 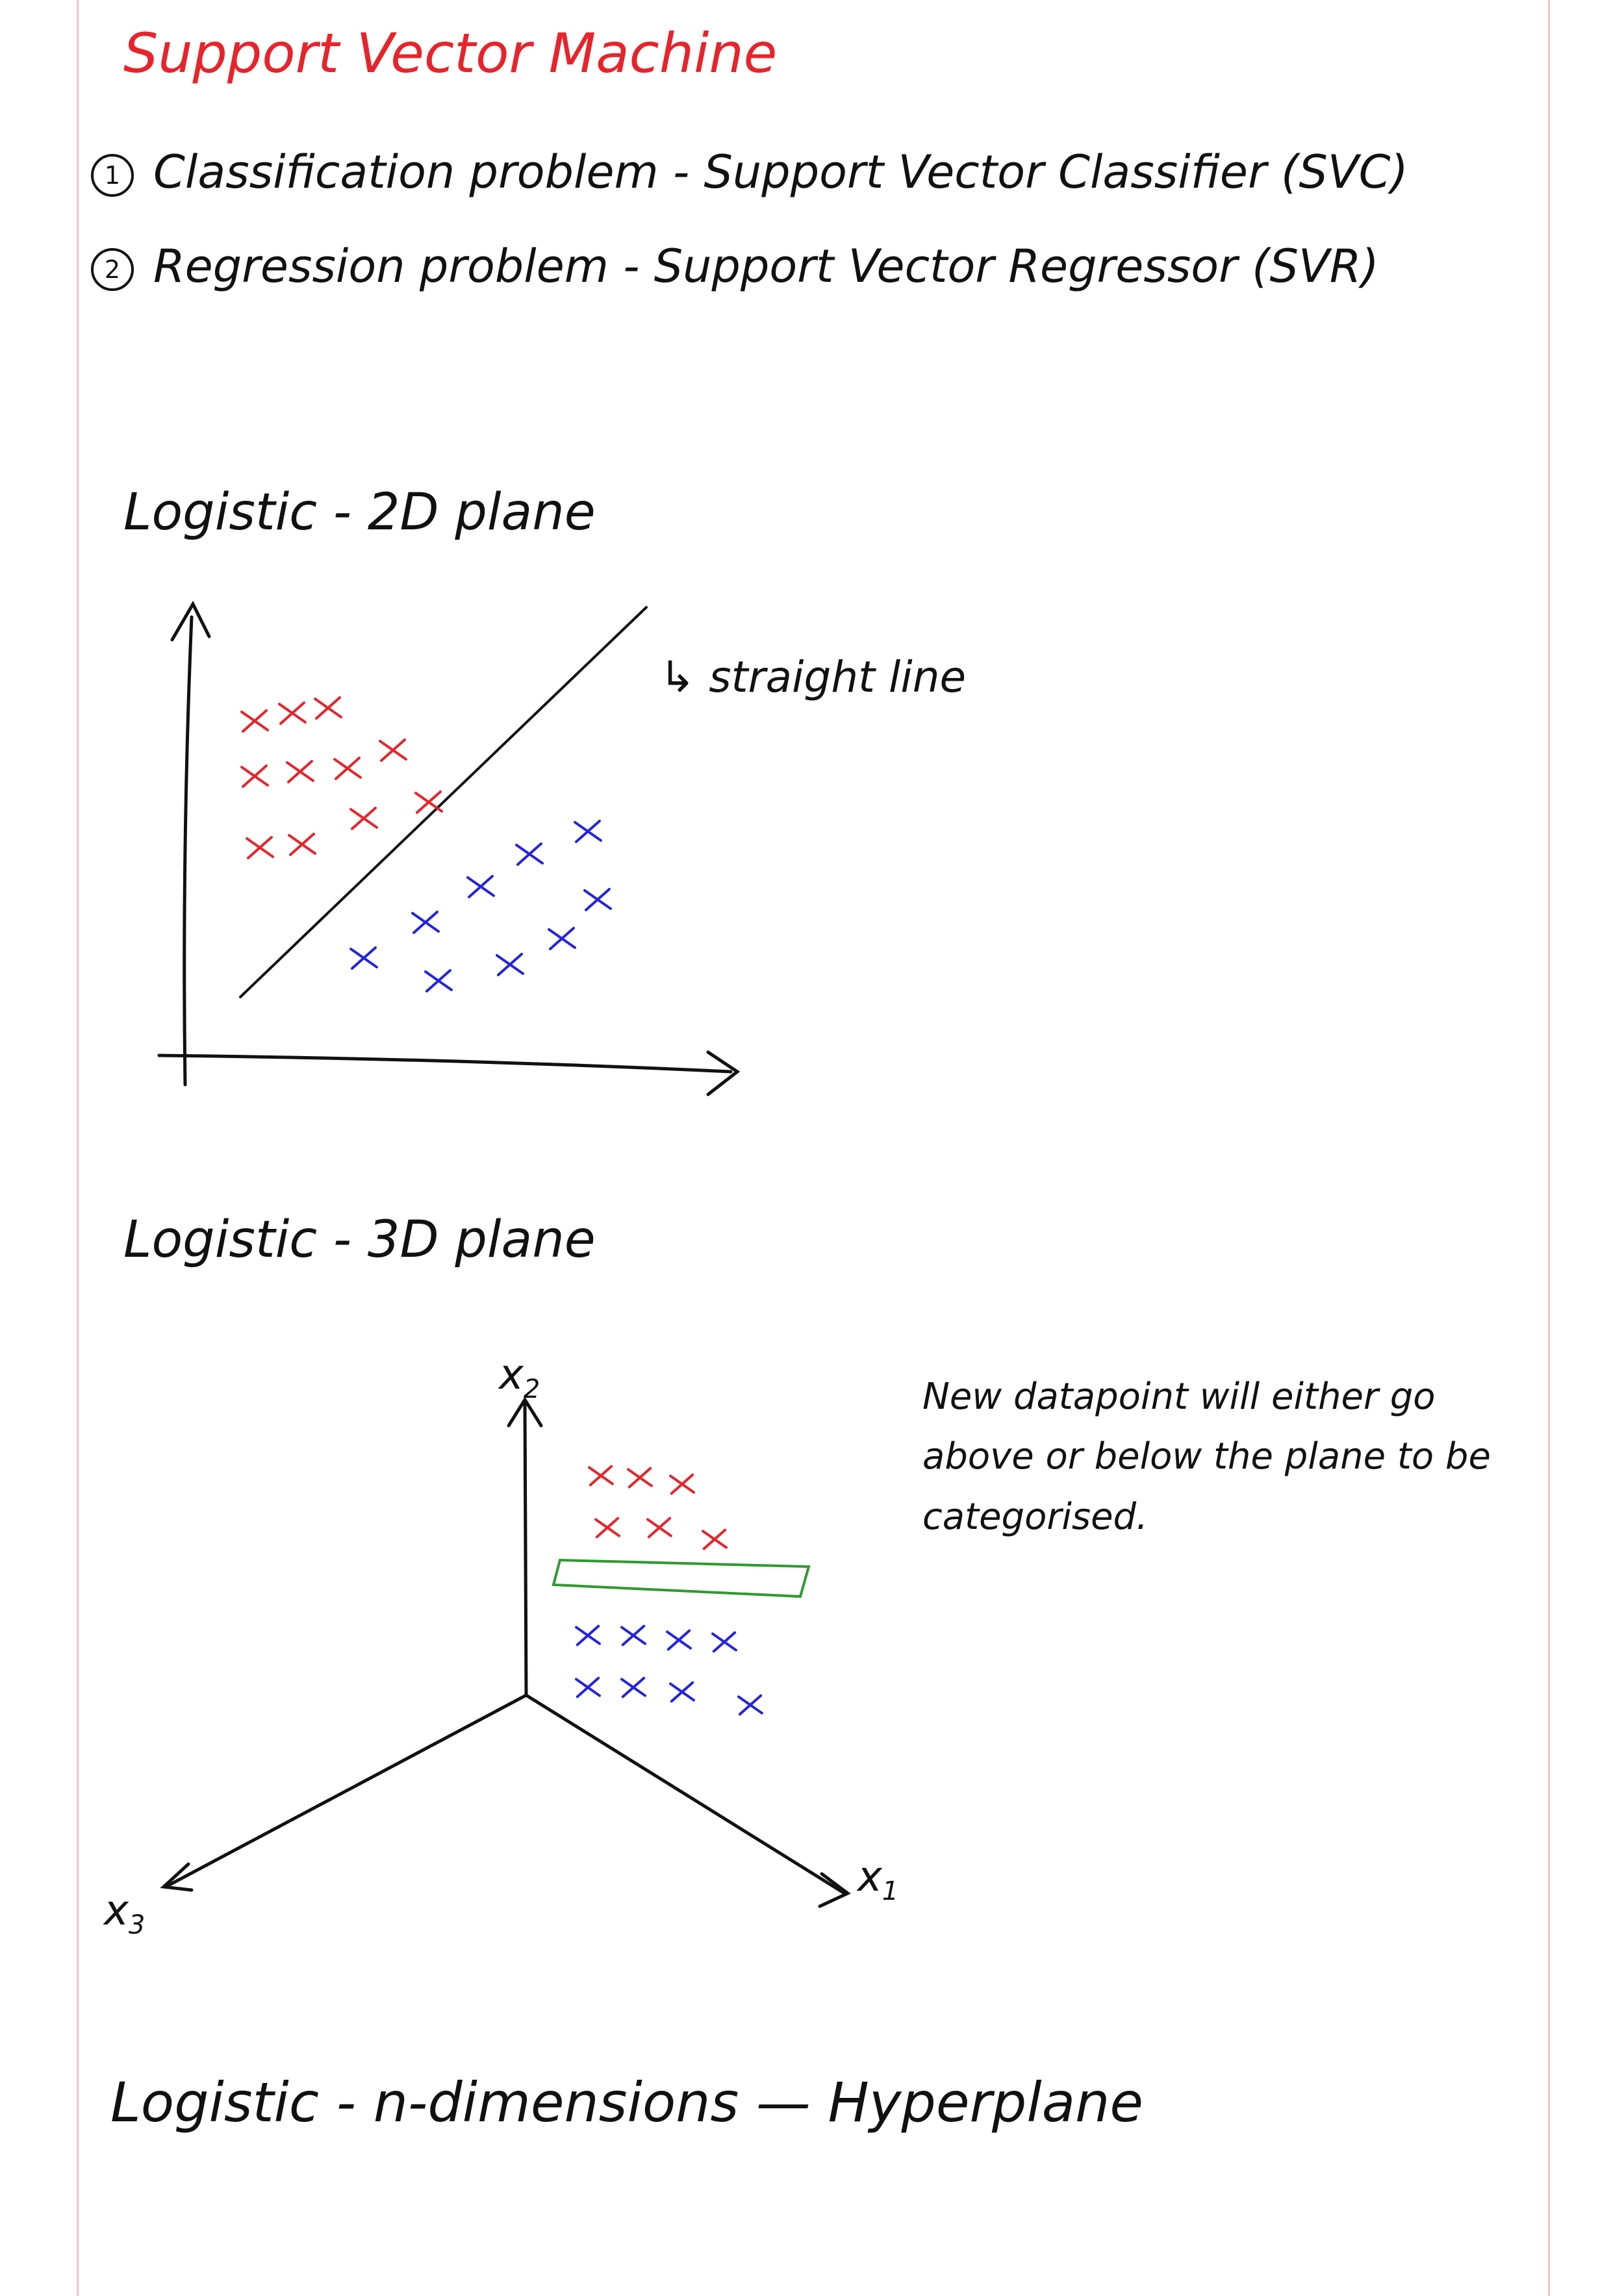 I want to click on circled-number-icon: 2, so click(x=112, y=269).